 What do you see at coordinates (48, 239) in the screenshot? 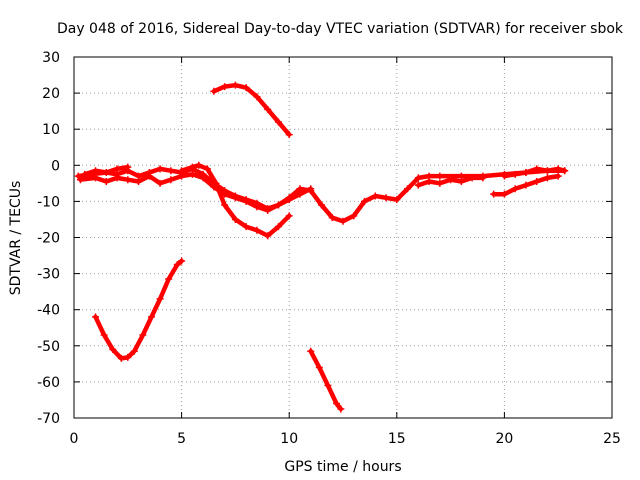
I see `y-tick-label: -20` at bounding box center [48, 239].